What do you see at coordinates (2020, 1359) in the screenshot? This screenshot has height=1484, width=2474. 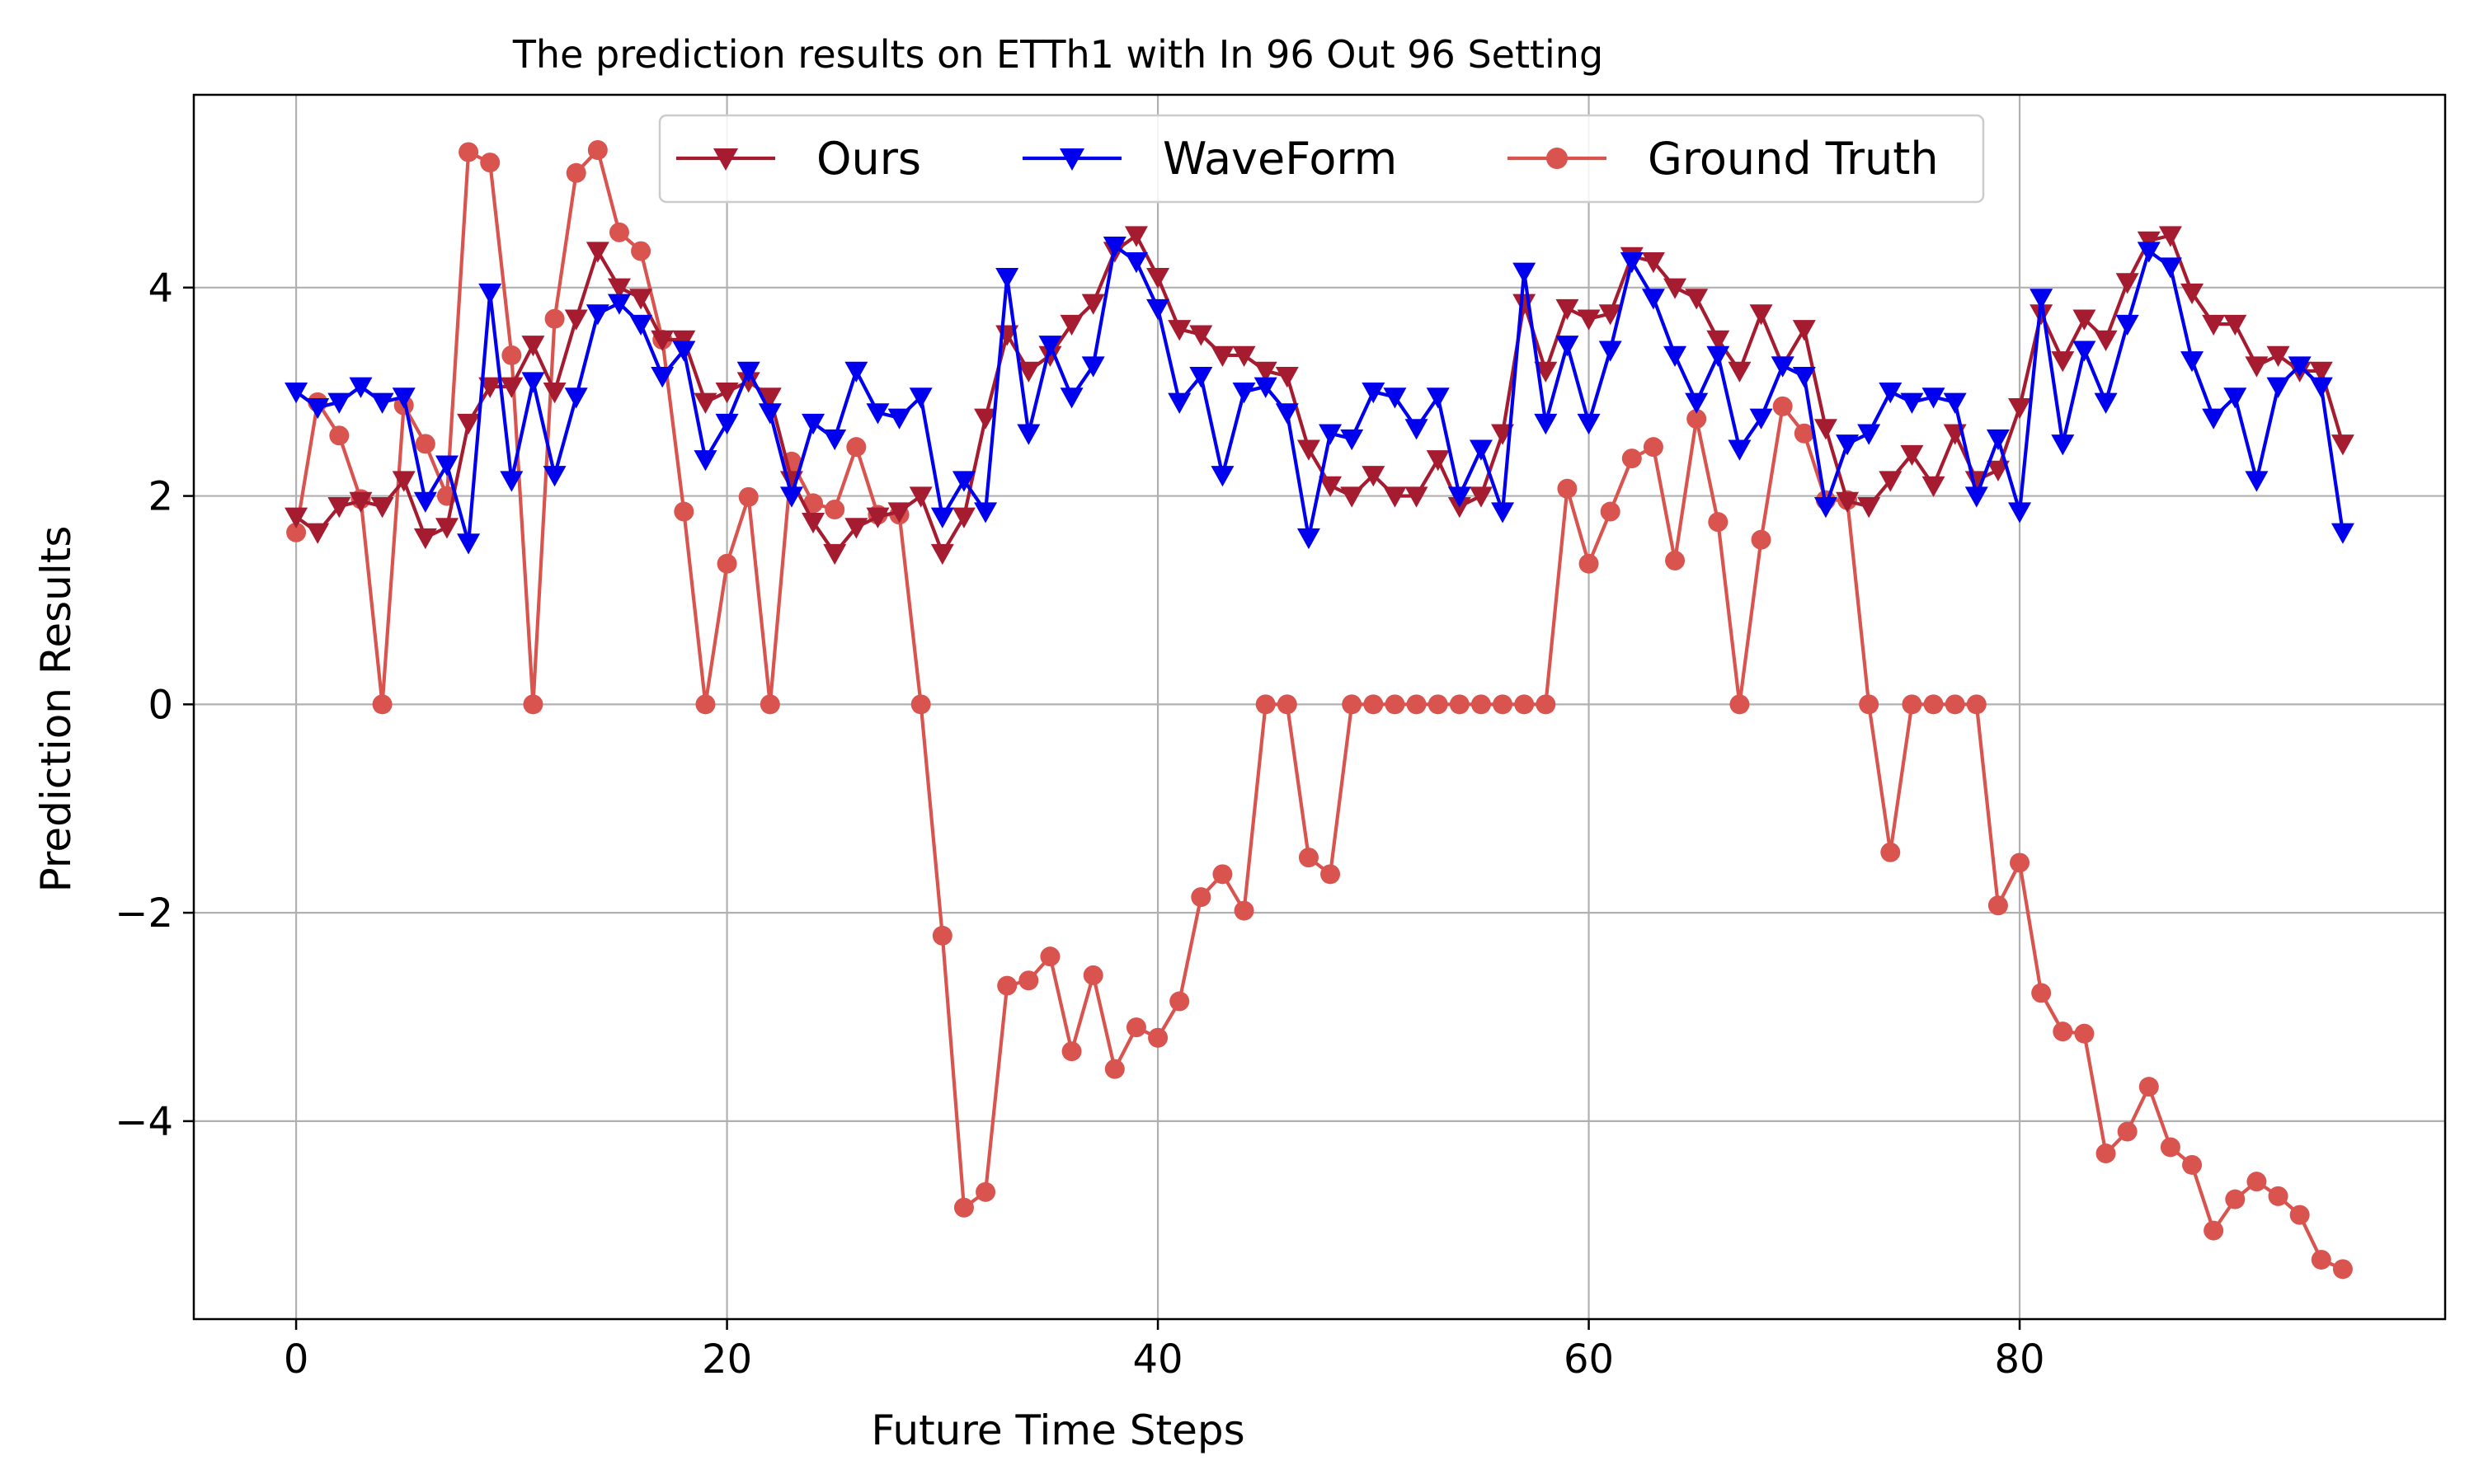 I see `x-tick-label: 80` at bounding box center [2020, 1359].